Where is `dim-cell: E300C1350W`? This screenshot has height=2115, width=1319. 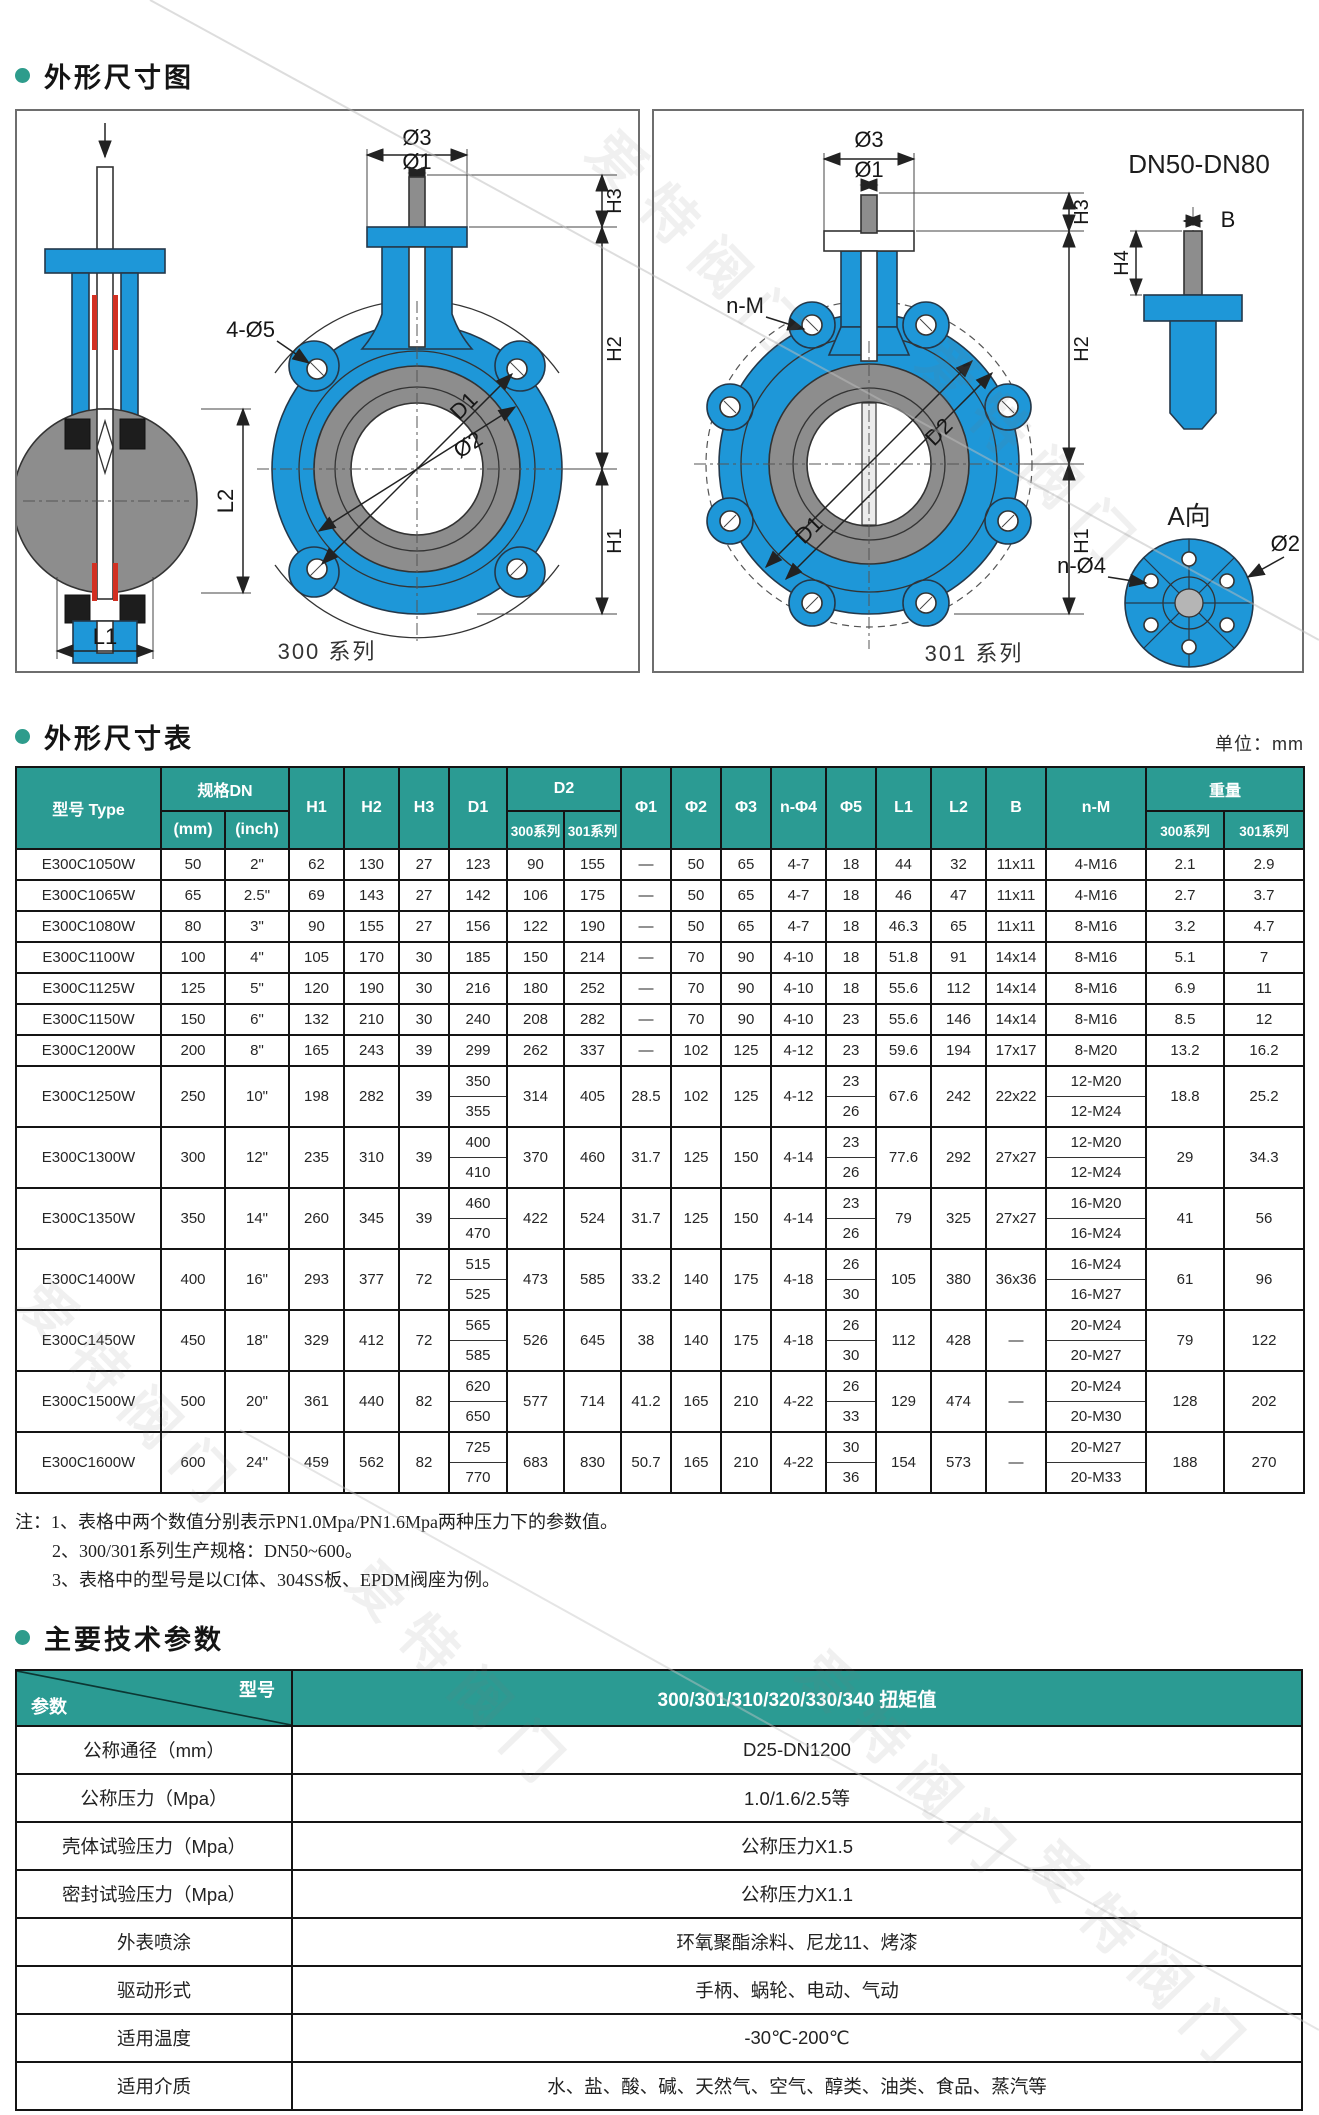 dim-cell: E300C1350W is located at coordinates (88, 1218).